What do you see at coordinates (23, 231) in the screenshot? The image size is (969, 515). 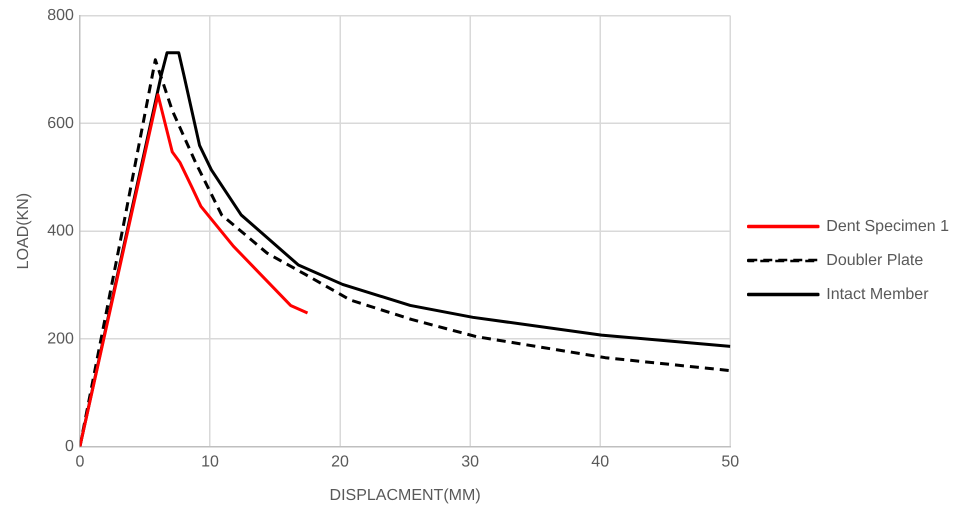 I see `y-axis-title: LOAD(KN)` at bounding box center [23, 231].